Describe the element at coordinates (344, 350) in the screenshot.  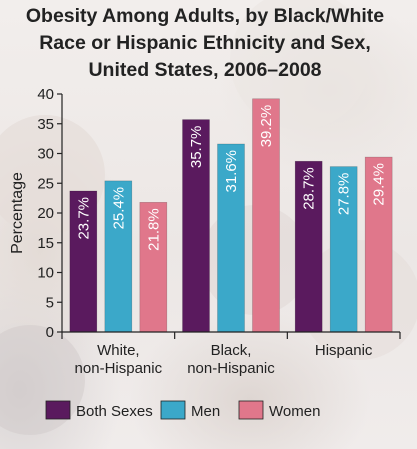
I see `x-category-label: Hispanic` at that location.